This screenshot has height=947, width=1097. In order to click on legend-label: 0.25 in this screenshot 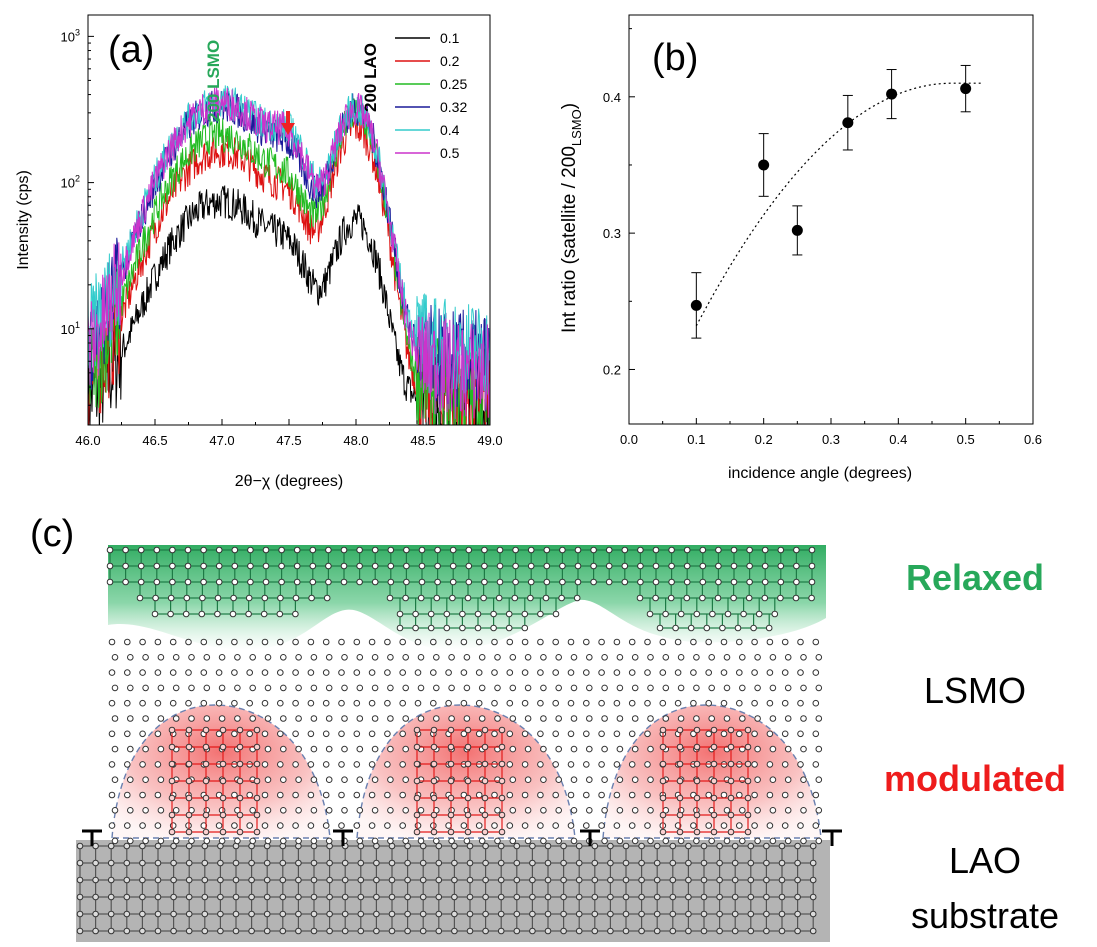, I will do `click(453, 84)`.